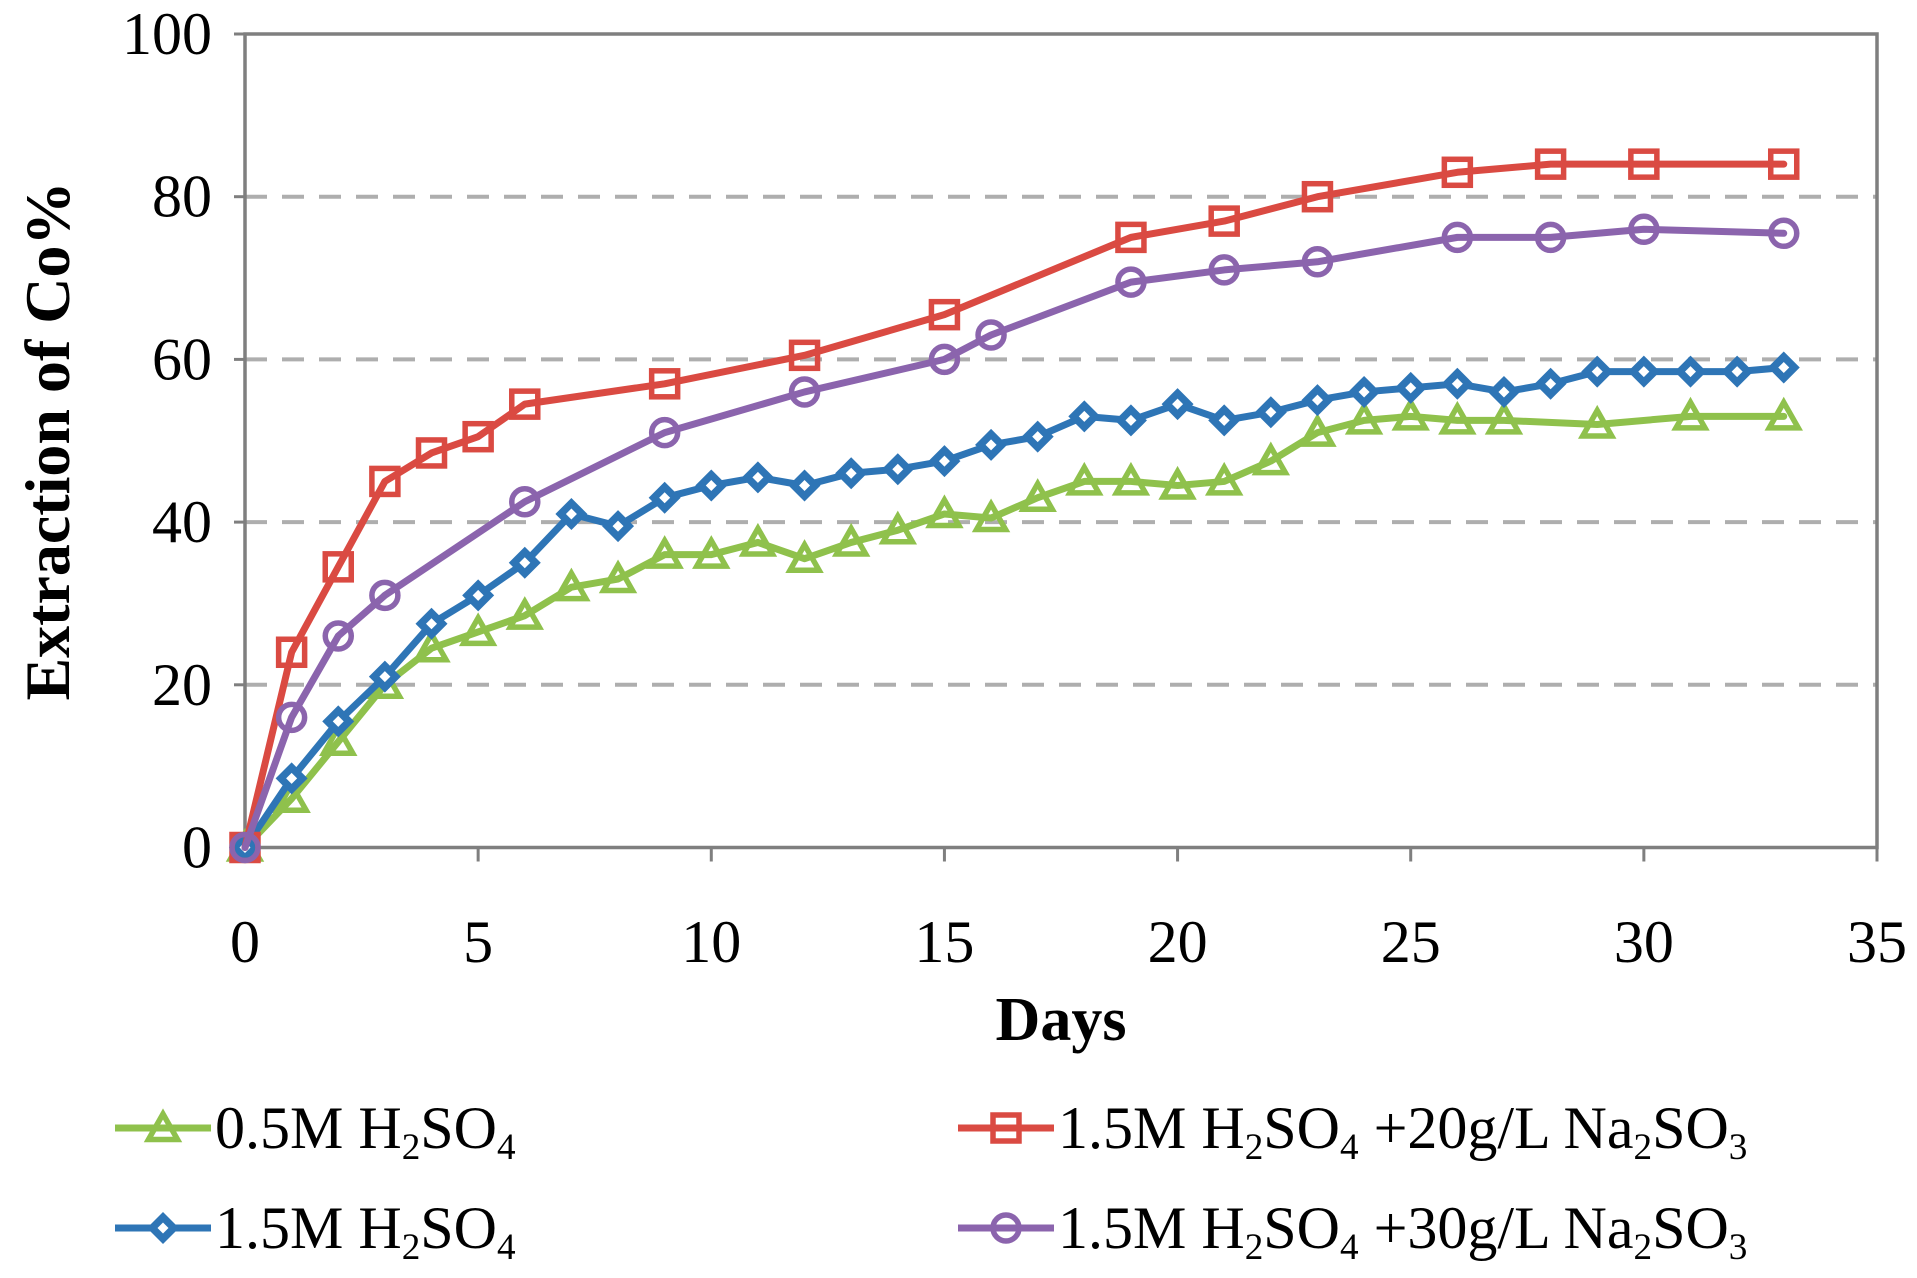 Image resolution: width=1917 pixels, height=1278 pixels. Describe the element at coordinates (308, 1127) in the screenshot. I see `legend-label-text: 0.5M H` at that location.